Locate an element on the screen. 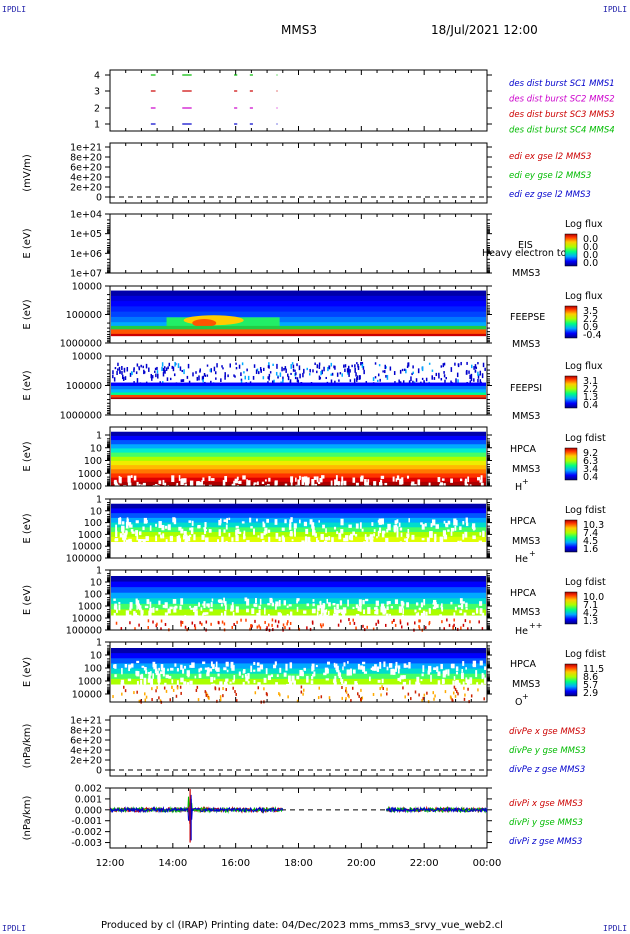 This screenshot has height=934, width=630. edi-panel-legend-item: edi ex gse l2 MMS3 is located at coordinates (550, 157).